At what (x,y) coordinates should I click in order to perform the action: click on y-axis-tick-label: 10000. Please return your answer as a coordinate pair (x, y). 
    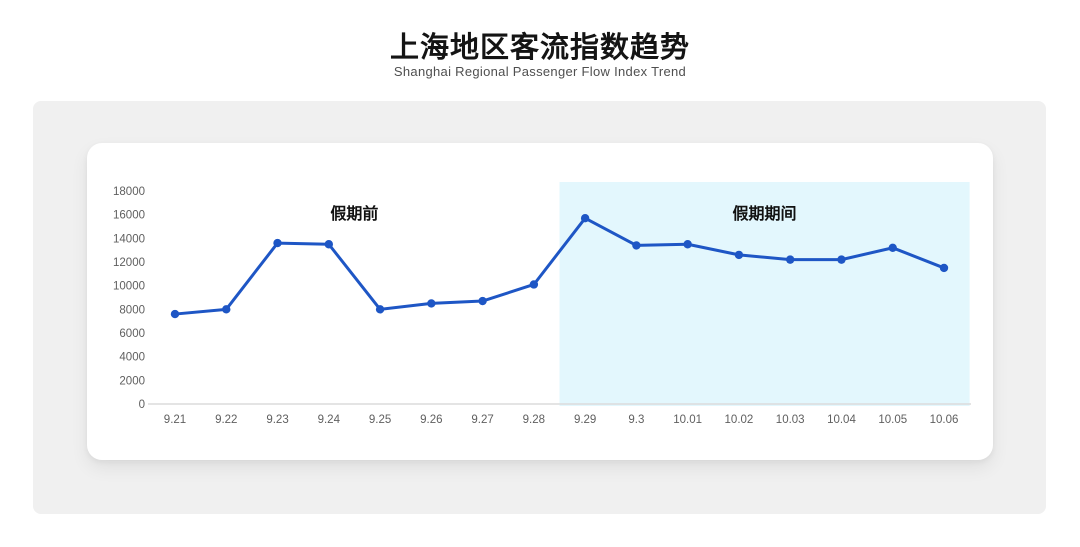
    Looking at the image, I should click on (129, 287).